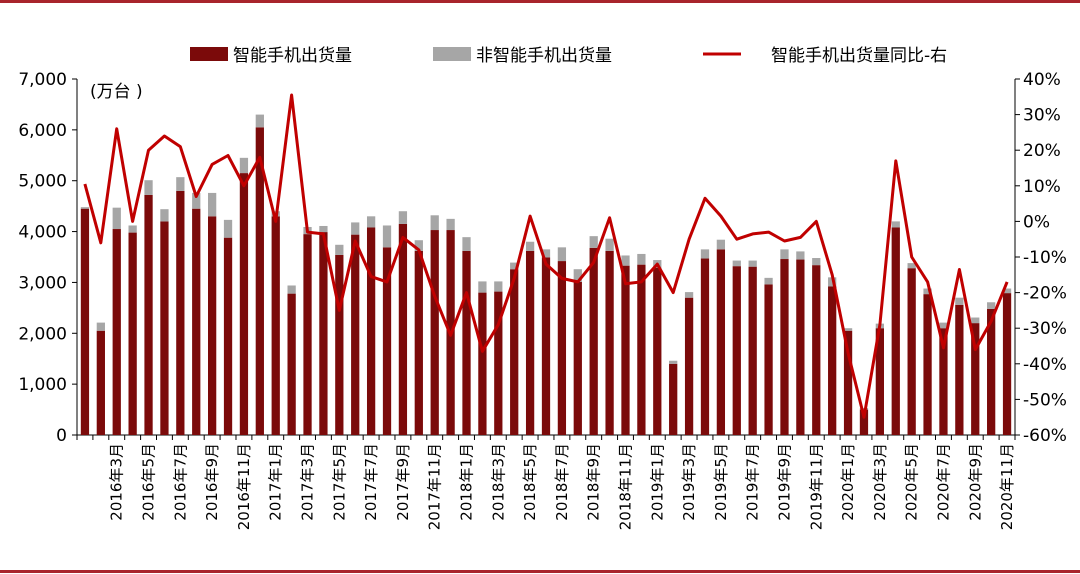 The width and height of the screenshot is (1080, 574). I want to click on legend-label-smartphone: 智能手机出货量, so click(292, 56).